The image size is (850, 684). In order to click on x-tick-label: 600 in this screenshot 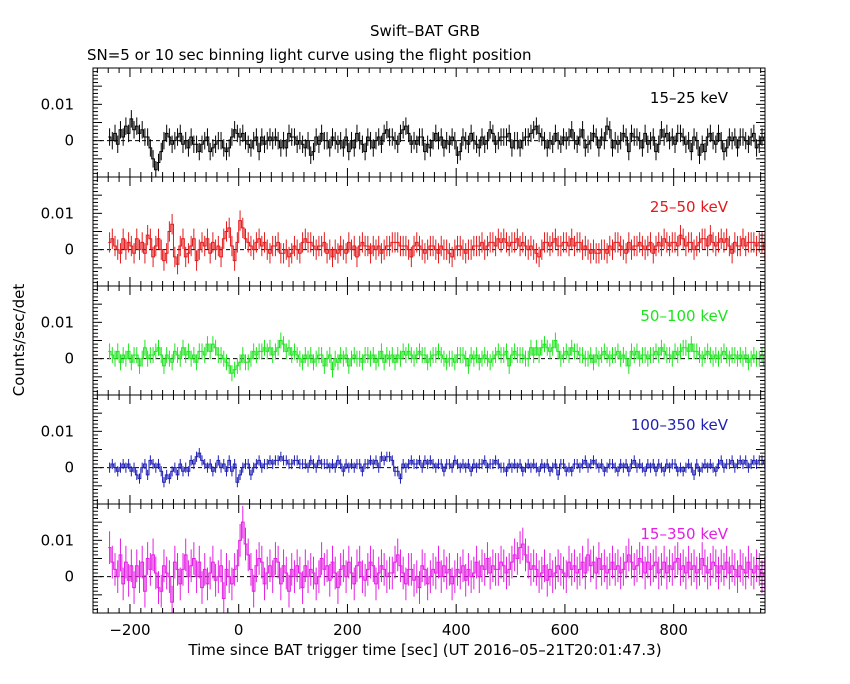, I will do `click(565, 630)`.